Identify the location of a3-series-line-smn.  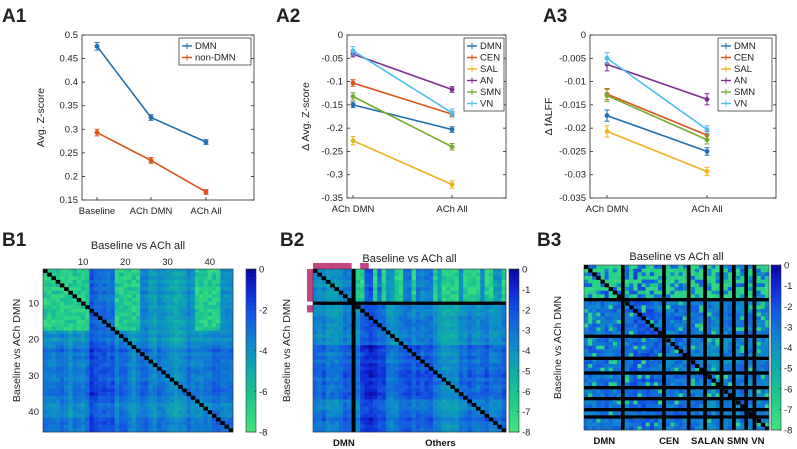
(657, 117).